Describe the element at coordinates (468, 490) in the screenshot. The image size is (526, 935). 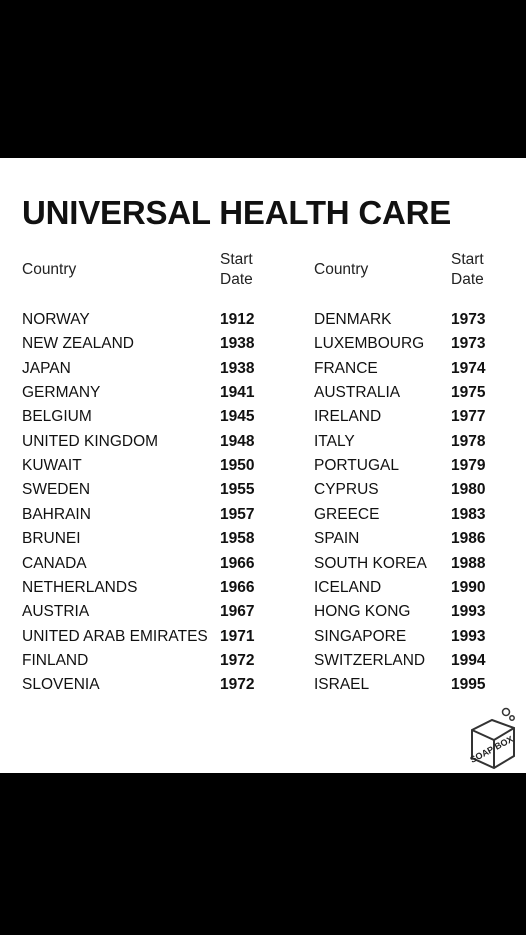
I see `start-year: 1980` at that location.